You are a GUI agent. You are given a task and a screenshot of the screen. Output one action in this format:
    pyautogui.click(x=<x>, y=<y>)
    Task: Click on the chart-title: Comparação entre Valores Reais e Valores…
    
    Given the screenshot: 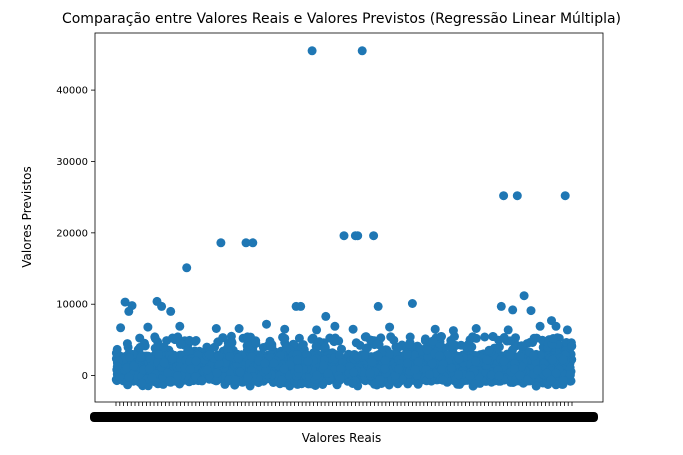 What is the action you would take?
    pyautogui.click(x=341, y=19)
    